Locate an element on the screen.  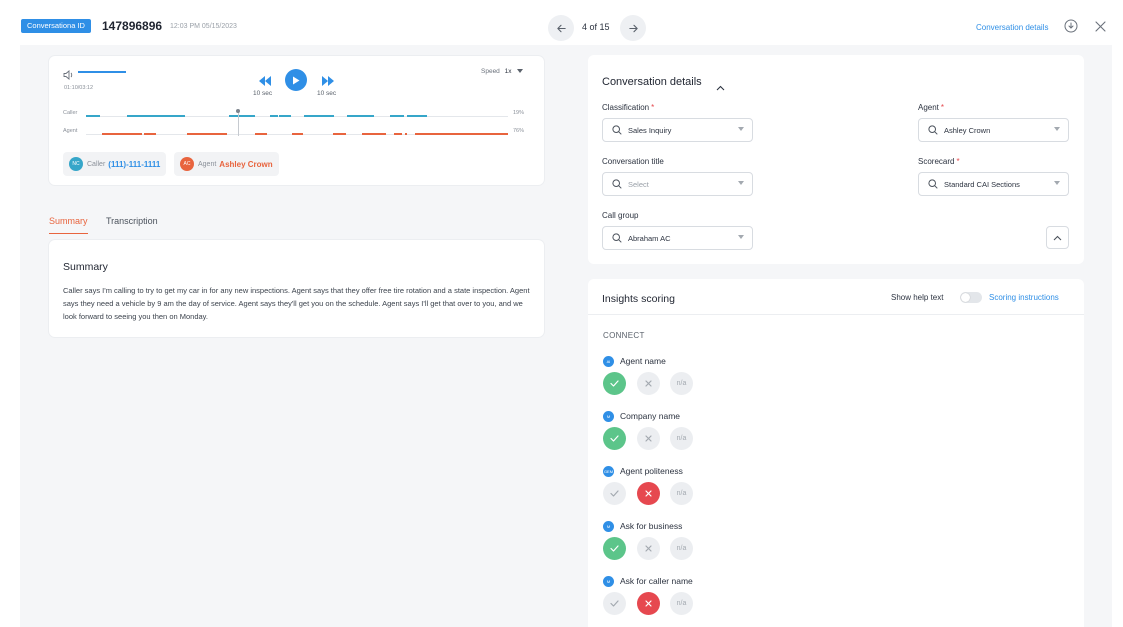
playhead is located at coordinates (238, 124).